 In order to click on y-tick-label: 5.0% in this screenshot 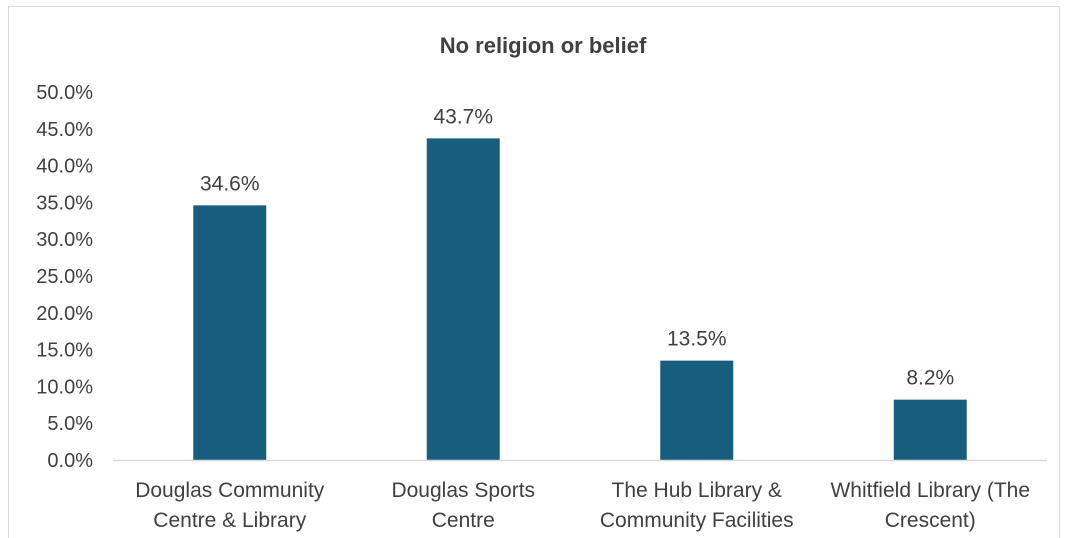, I will do `click(70, 424)`.